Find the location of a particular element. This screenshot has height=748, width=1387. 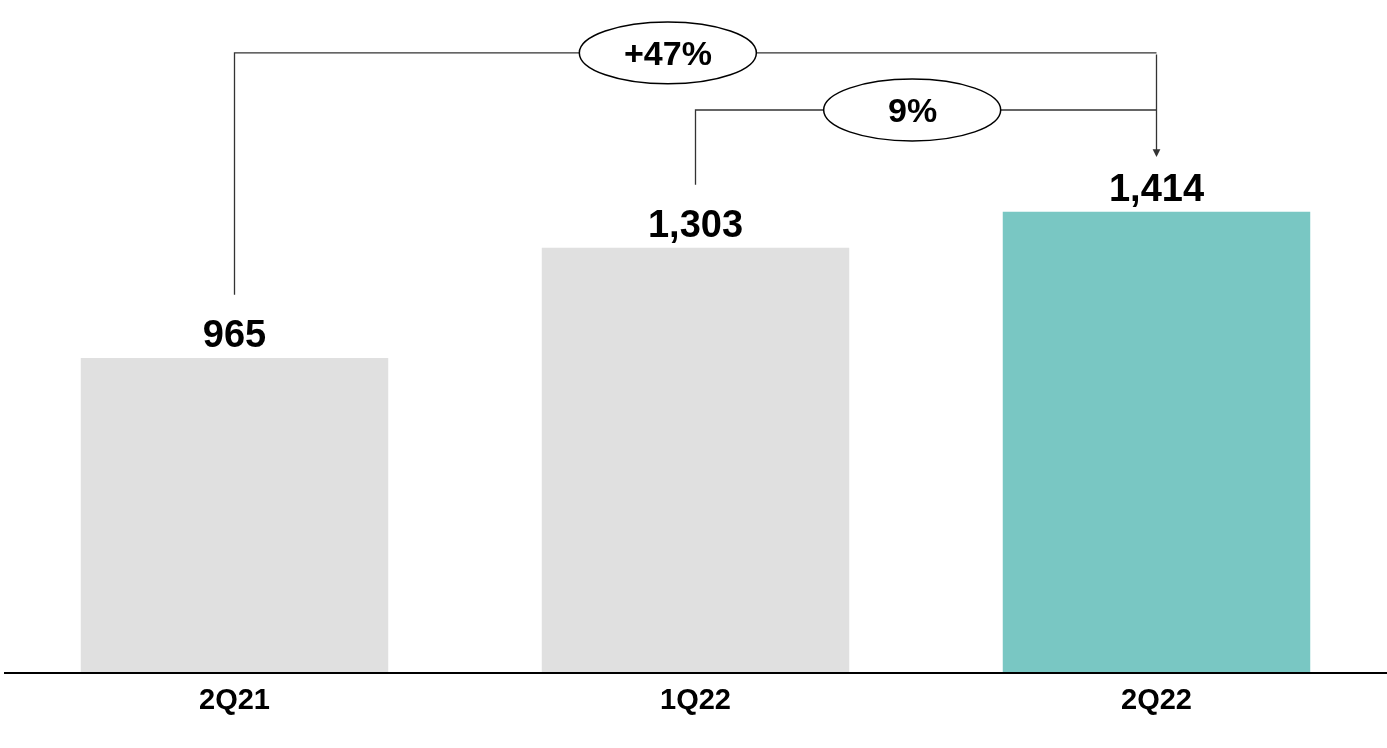

text: +47% is located at coordinates (668, 53).